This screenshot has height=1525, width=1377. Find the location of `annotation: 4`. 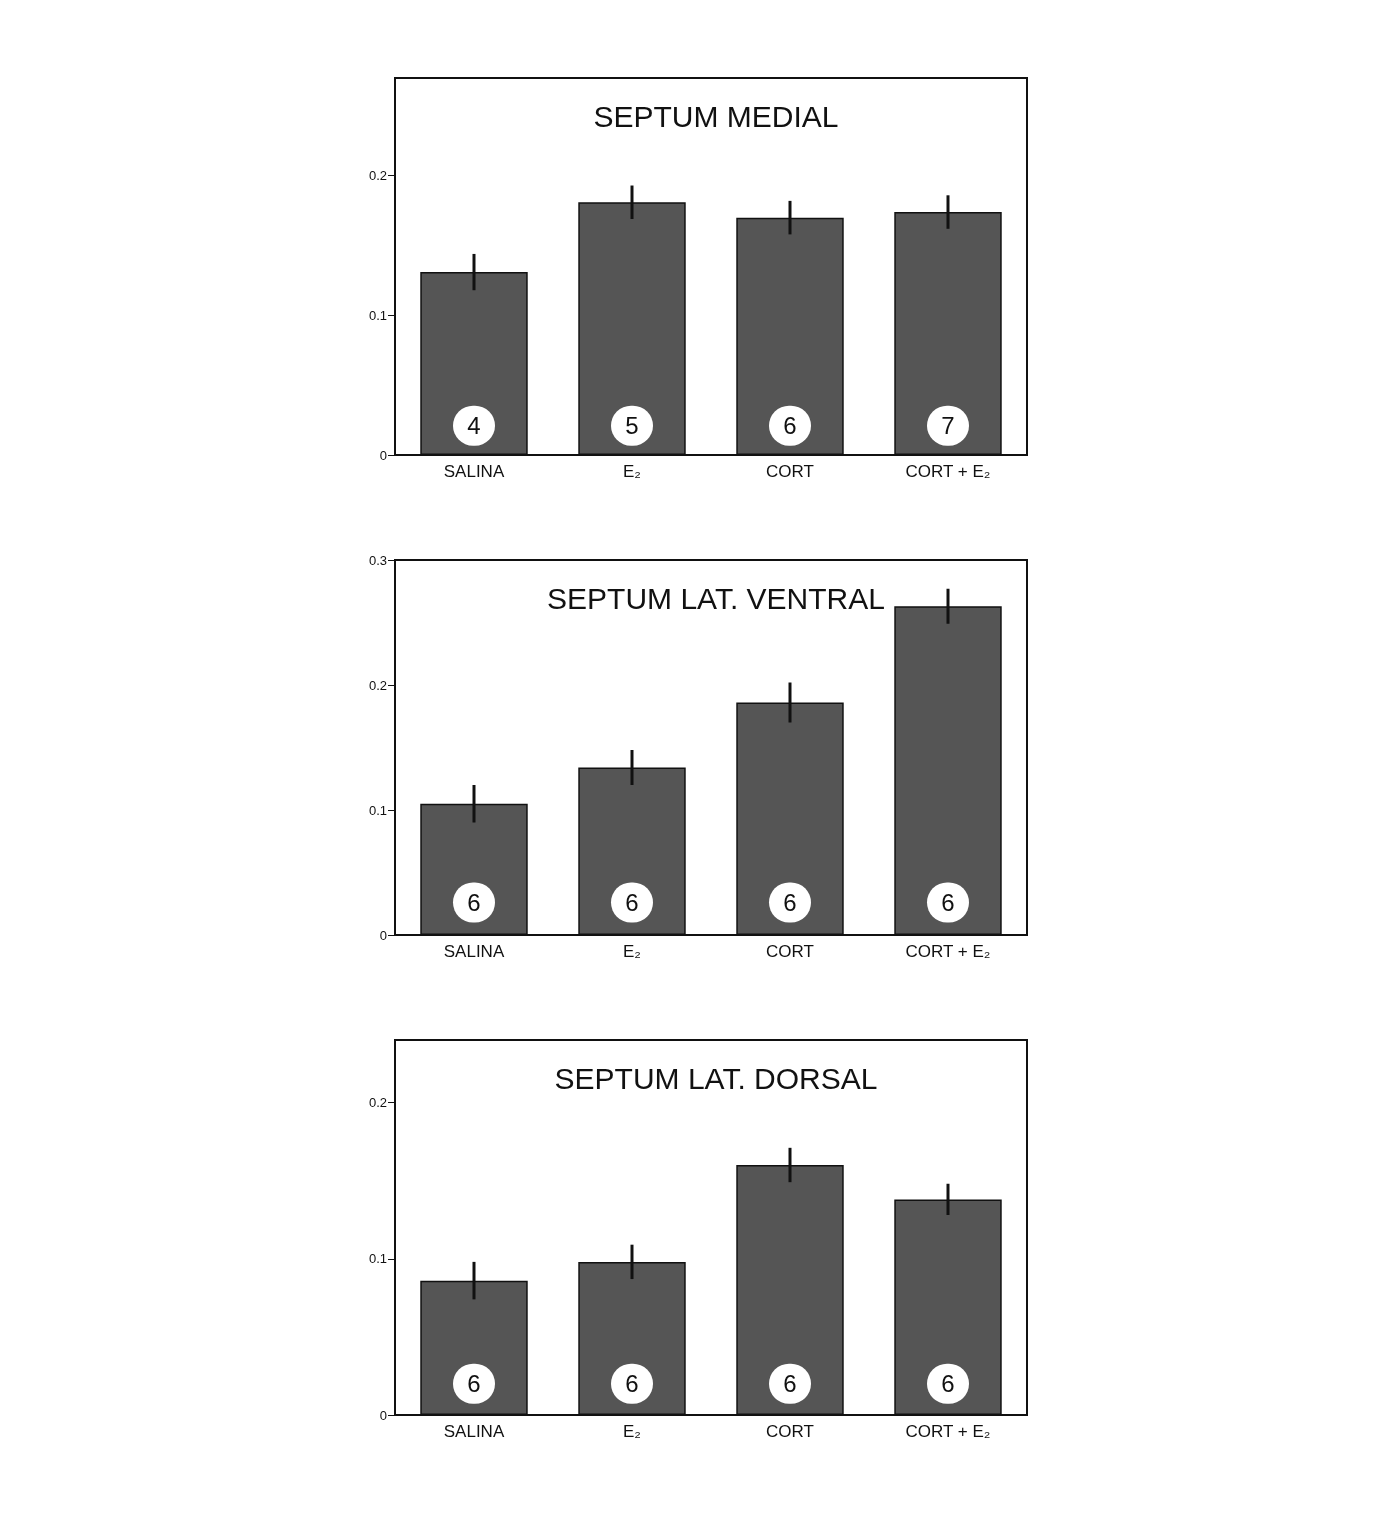

annotation: 4 is located at coordinates (474, 426).